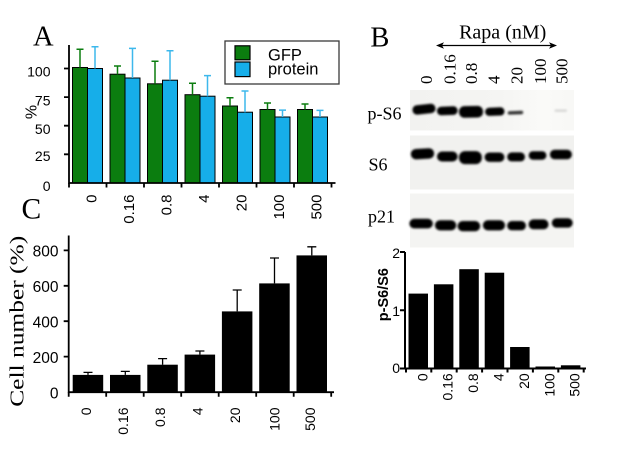 This screenshot has height=468, width=624. I want to click on svg-text: protein, so click(293, 70).